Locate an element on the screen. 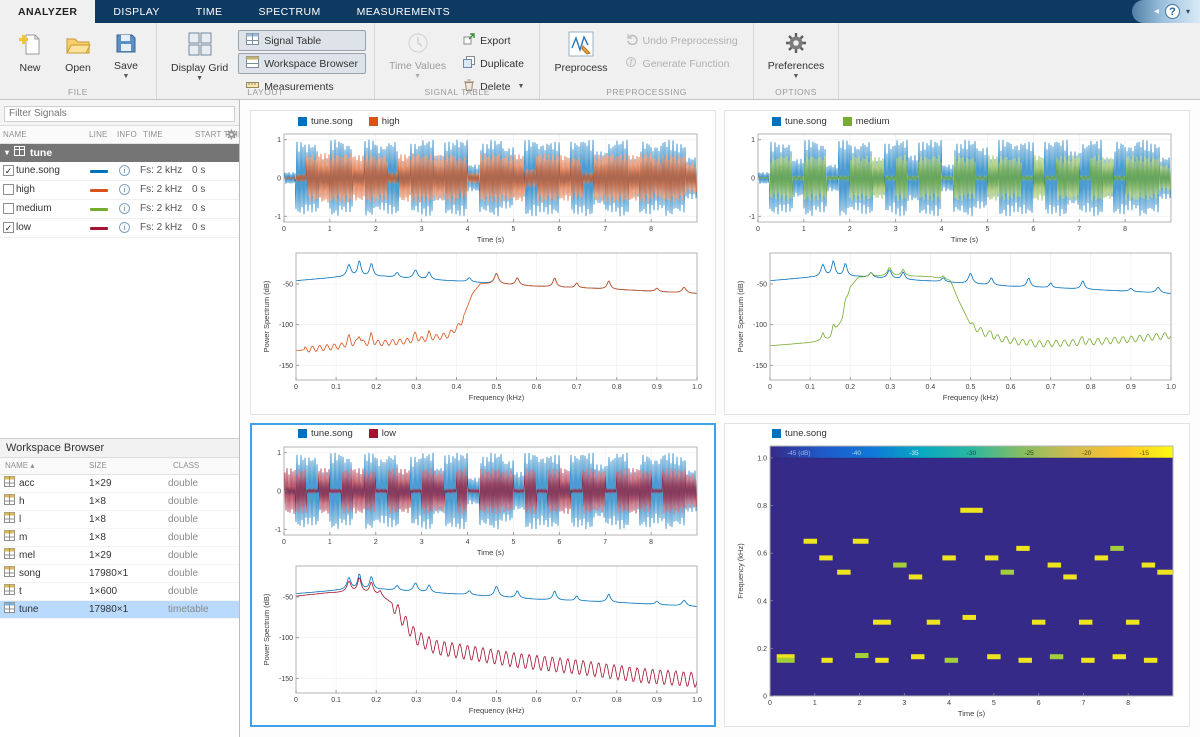  svg-text: 0.2 is located at coordinates (762, 648).